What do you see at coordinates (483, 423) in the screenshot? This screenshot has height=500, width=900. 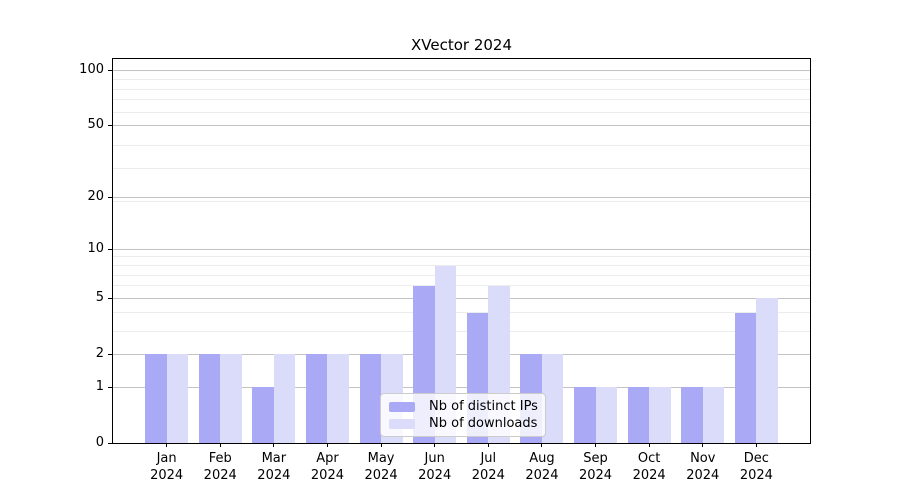 I see `legend-label-downloads: Nb of downloads` at bounding box center [483, 423].